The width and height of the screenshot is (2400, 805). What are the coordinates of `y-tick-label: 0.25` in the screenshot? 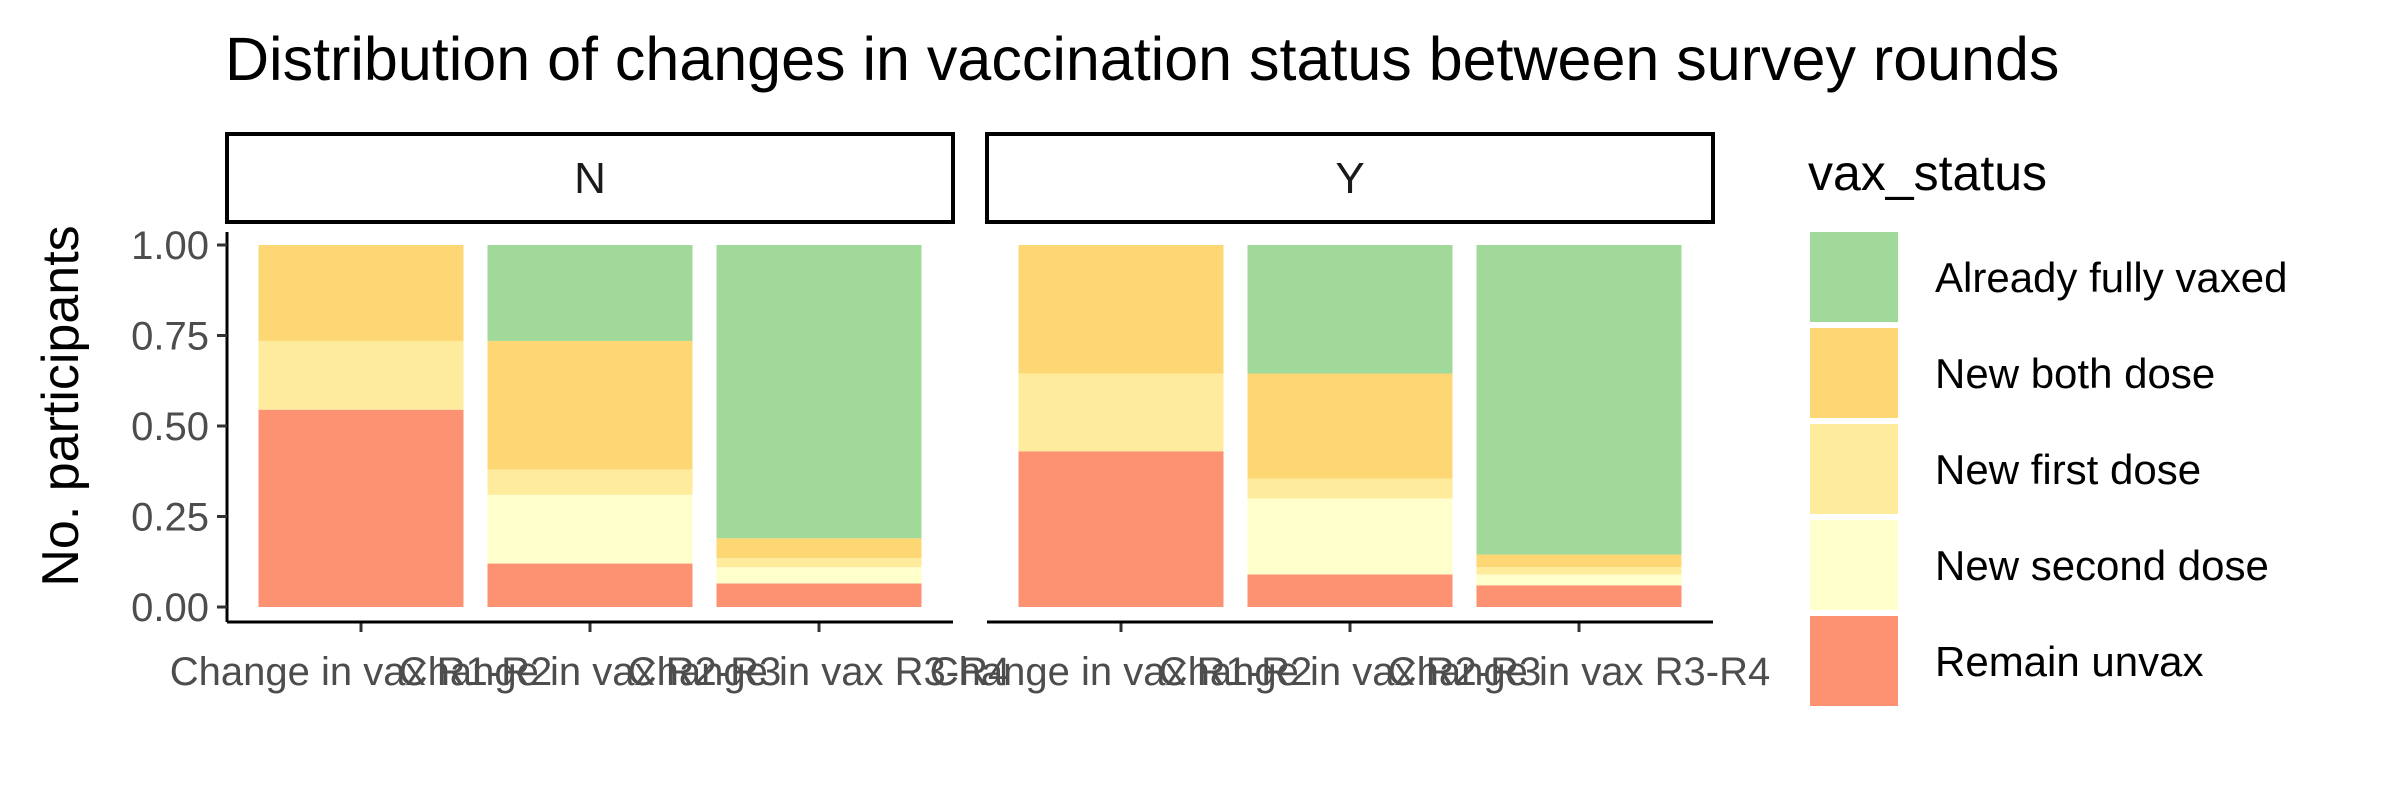 It's located at (170, 518).